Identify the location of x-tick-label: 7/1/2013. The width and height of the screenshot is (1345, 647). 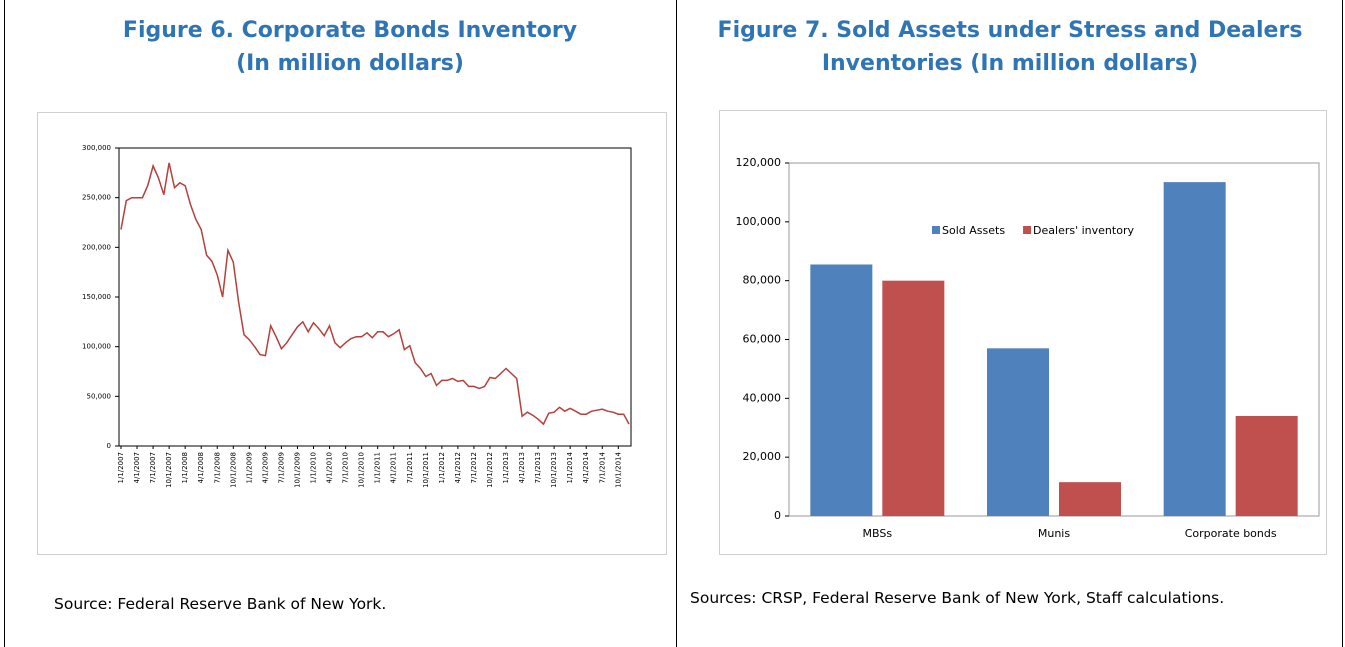
(538, 467).